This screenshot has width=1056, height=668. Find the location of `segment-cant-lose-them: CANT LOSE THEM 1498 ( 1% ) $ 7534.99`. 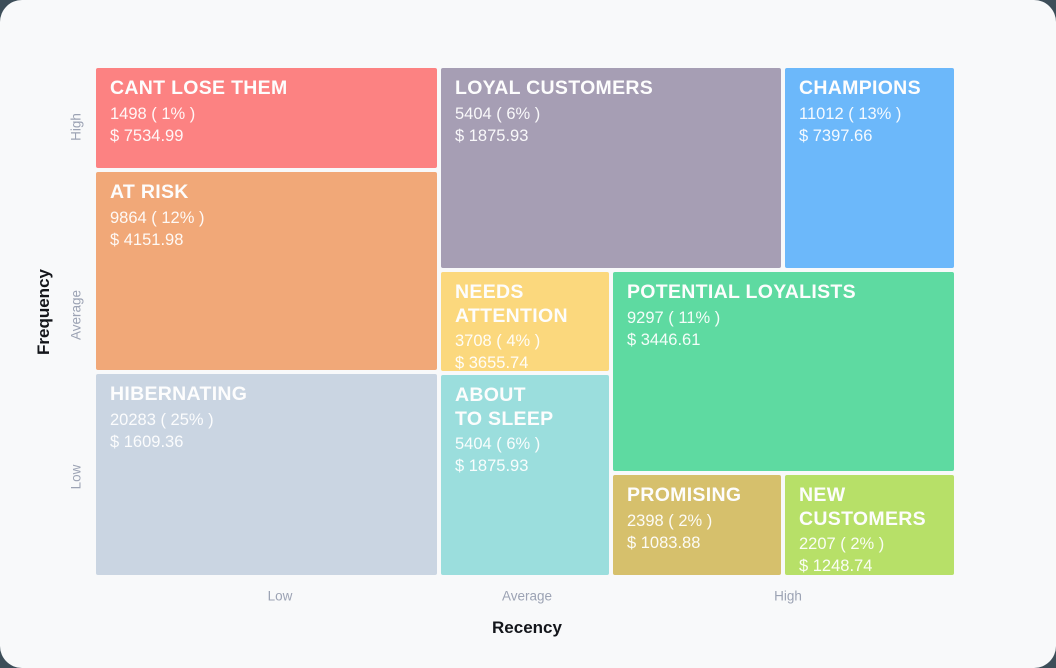

segment-cant-lose-them: CANT LOSE THEM 1498 ( 1% ) $ 7534.99 is located at coordinates (266, 118).